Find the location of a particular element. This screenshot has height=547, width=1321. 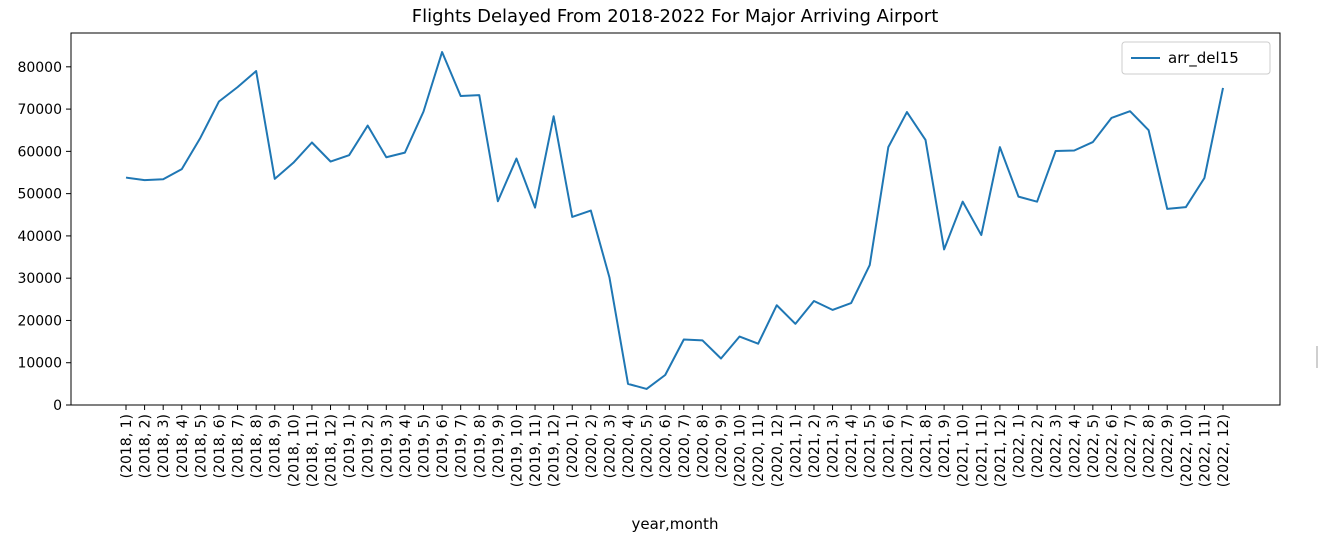

y-tick-label: 30000 is located at coordinates (39, 279).